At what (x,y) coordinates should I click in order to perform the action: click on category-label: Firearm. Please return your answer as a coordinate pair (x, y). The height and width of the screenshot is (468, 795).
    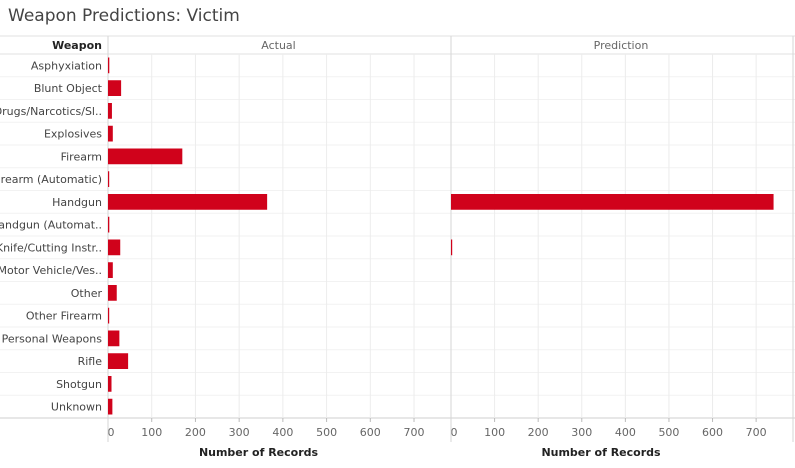
    Looking at the image, I should click on (81, 156).